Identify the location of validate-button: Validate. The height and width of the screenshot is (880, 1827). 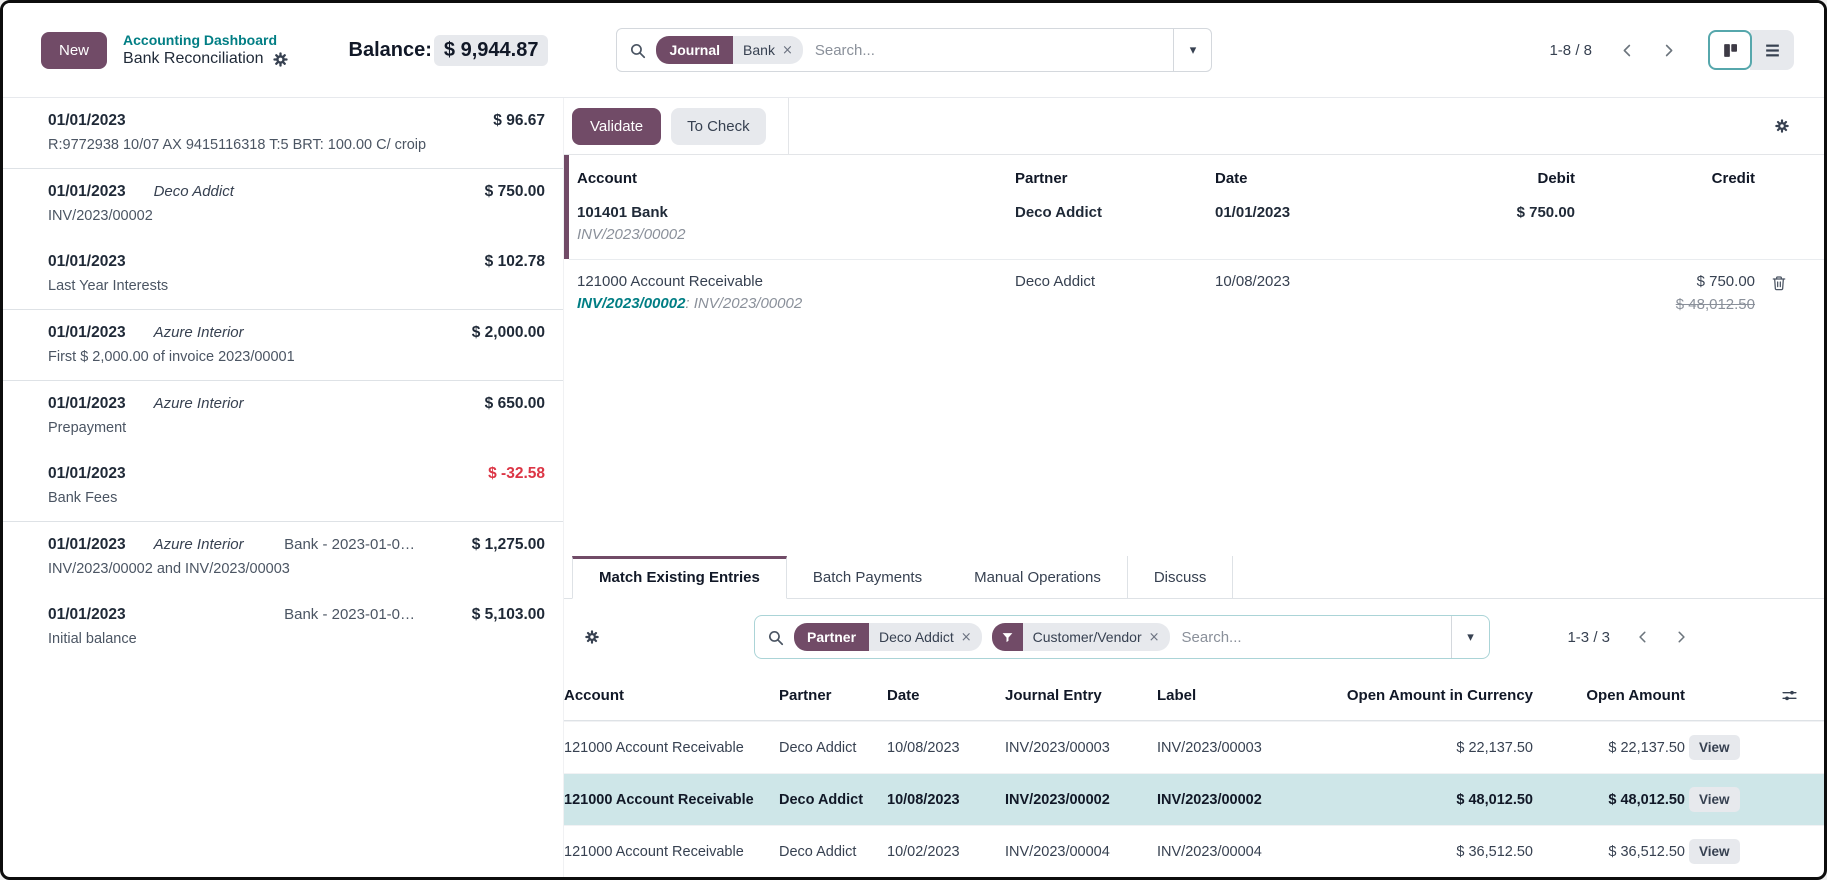
(617, 126).